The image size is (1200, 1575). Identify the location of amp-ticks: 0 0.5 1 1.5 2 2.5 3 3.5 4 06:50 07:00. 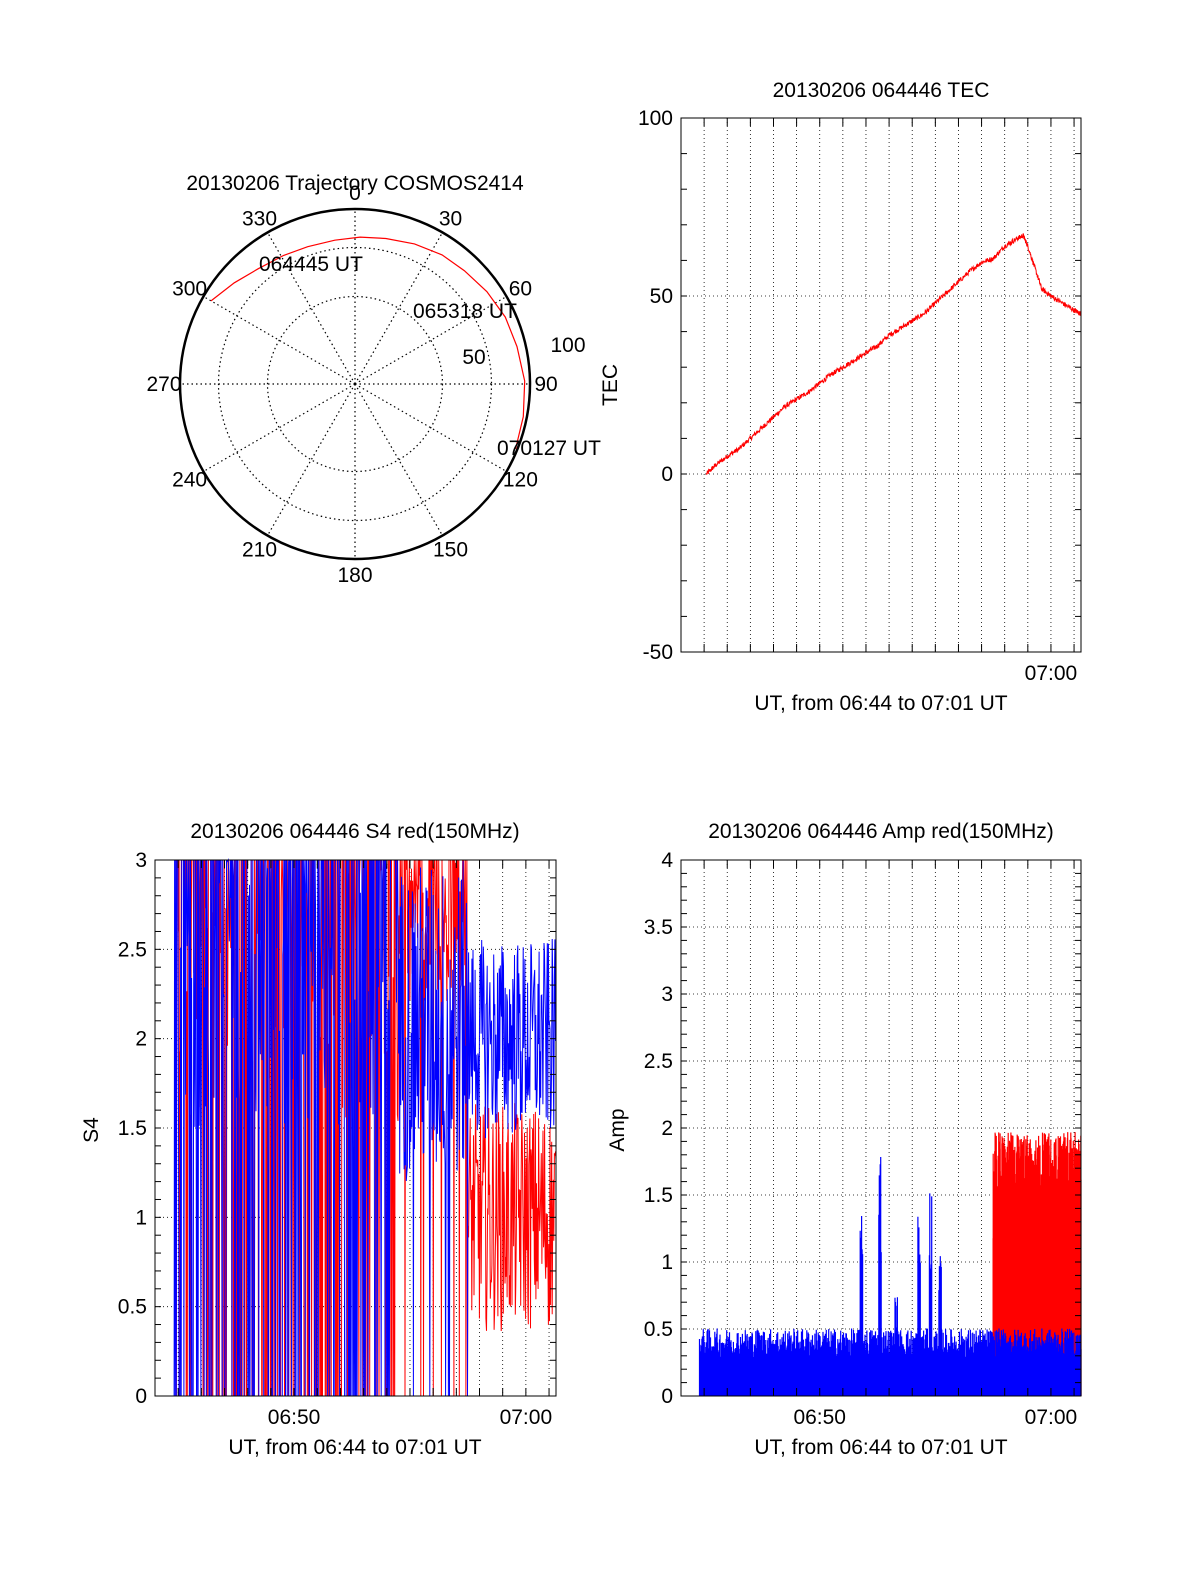
(862, 1139).